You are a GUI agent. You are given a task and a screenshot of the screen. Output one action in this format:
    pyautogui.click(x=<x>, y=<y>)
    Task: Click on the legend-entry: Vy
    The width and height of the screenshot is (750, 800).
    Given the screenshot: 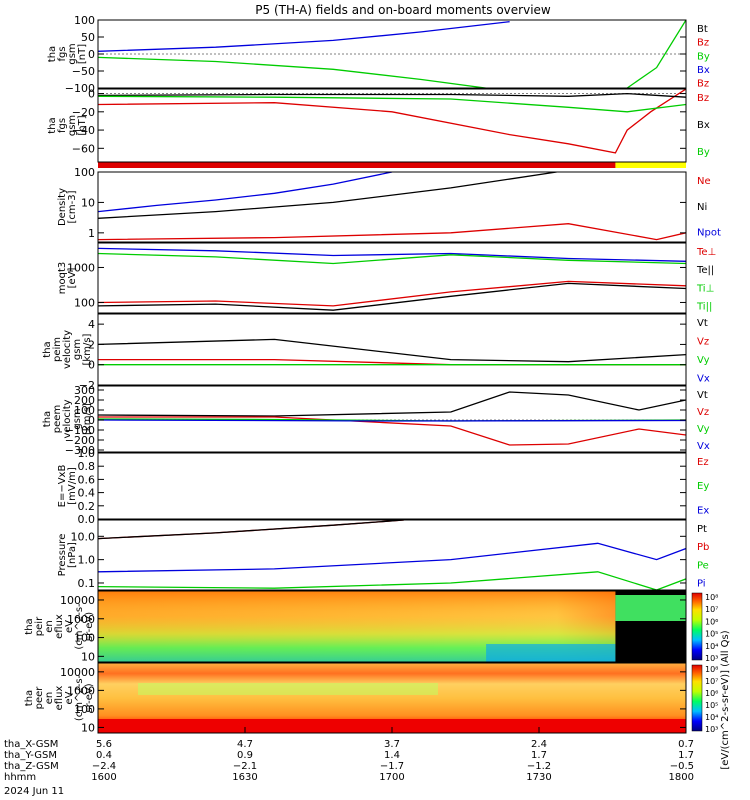 What is the action you would take?
    pyautogui.click(x=703, y=429)
    